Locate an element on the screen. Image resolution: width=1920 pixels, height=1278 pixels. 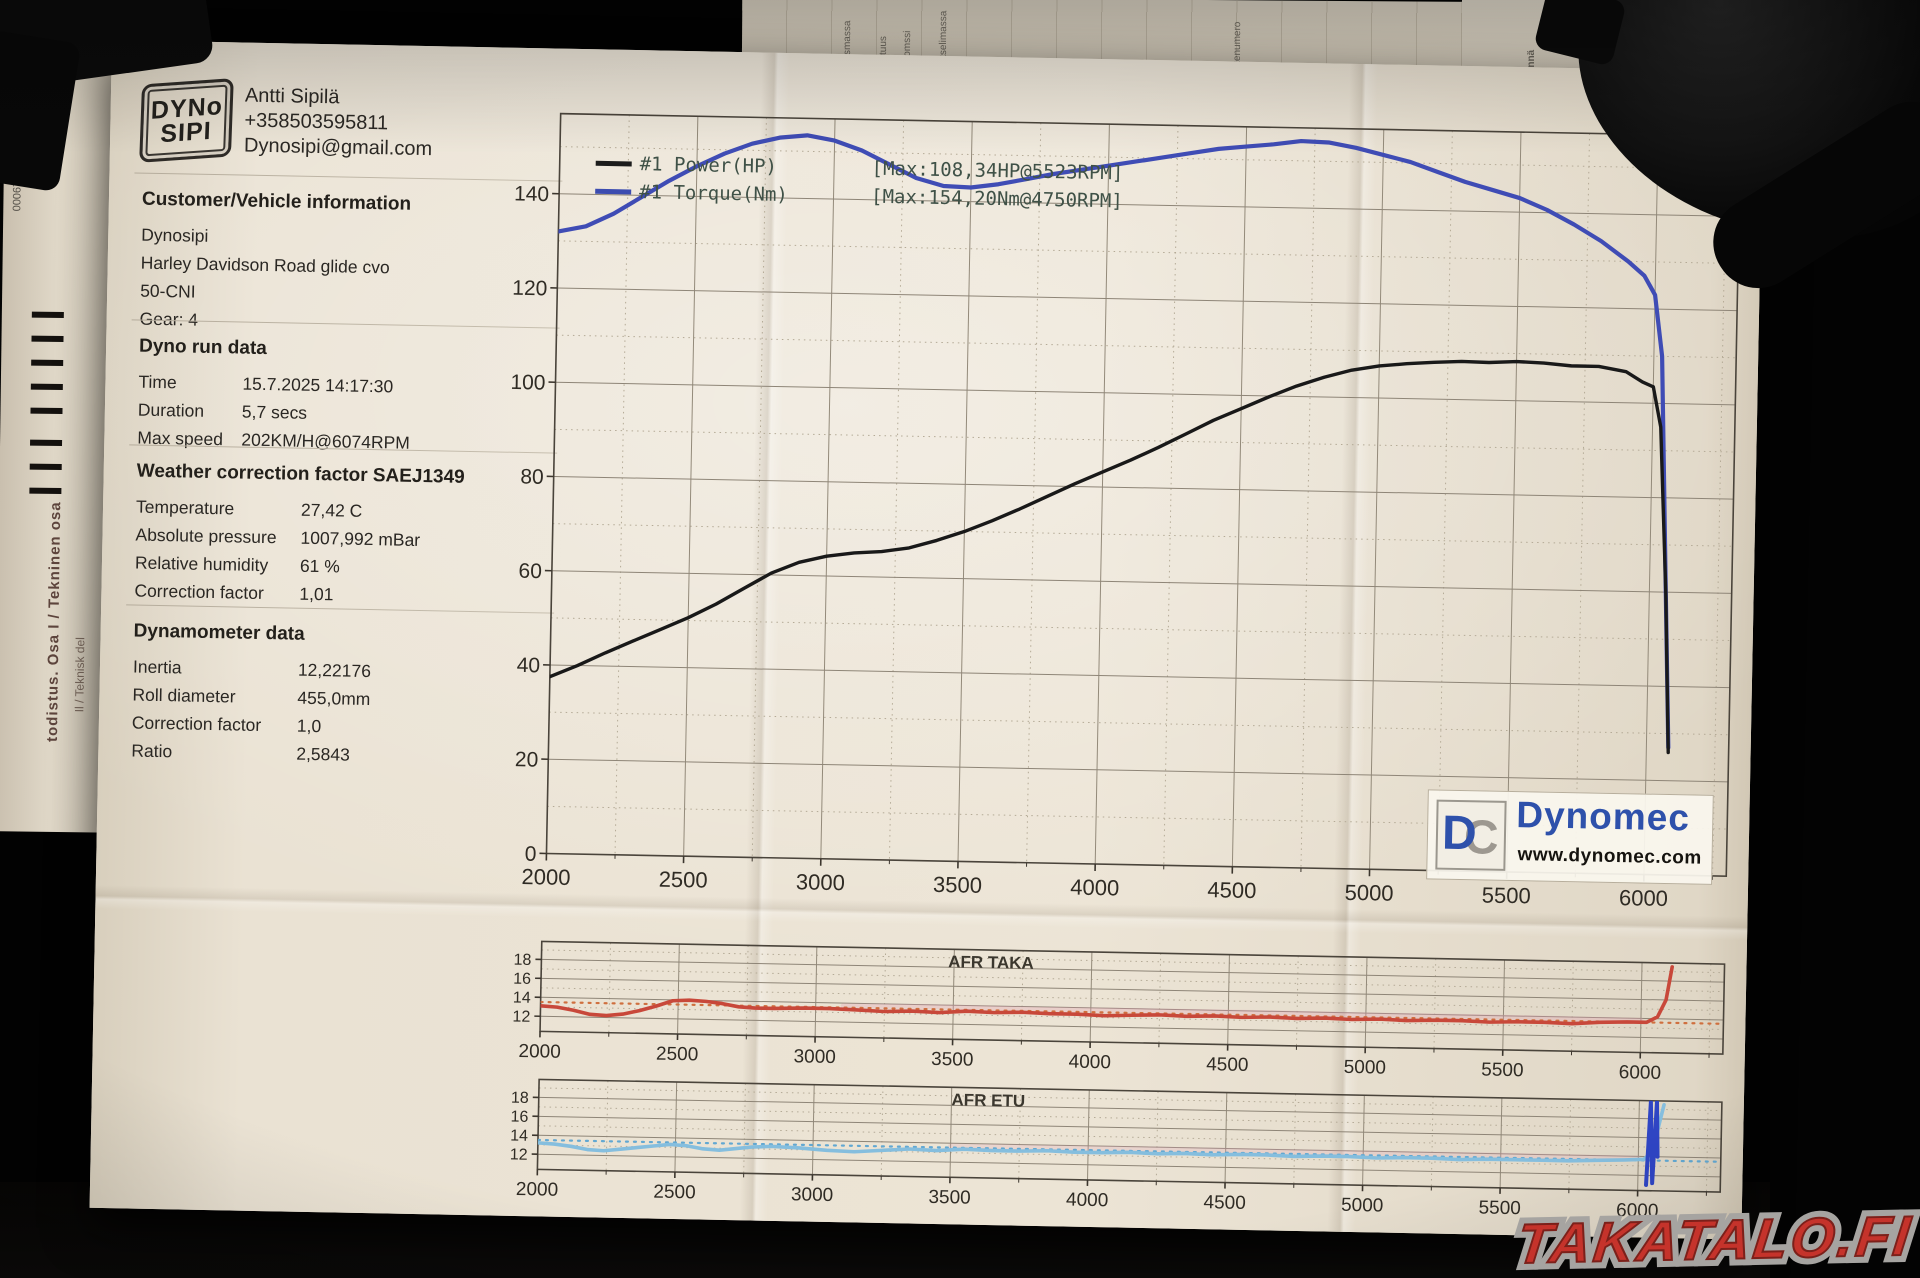
dynomec-dc-icon: C D is located at coordinates (1471, 835).